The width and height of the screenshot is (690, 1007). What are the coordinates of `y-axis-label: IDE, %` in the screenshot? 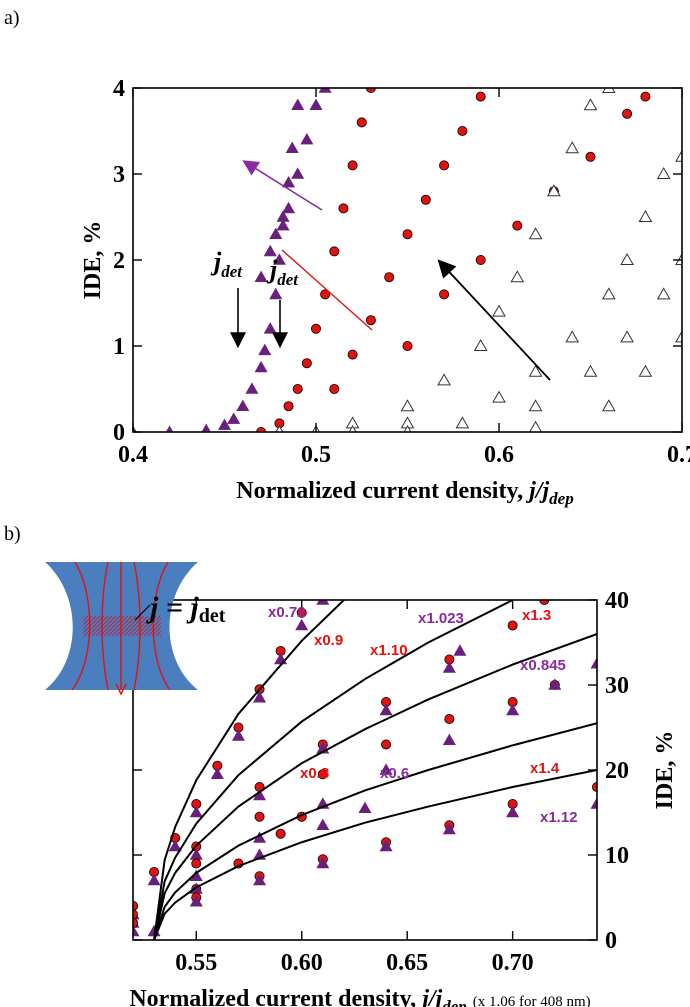 It's located at (93, 260).